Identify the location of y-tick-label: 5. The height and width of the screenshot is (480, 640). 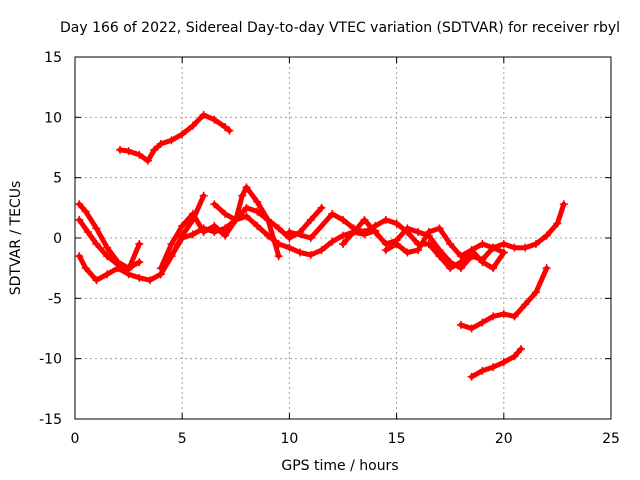
(57, 179).